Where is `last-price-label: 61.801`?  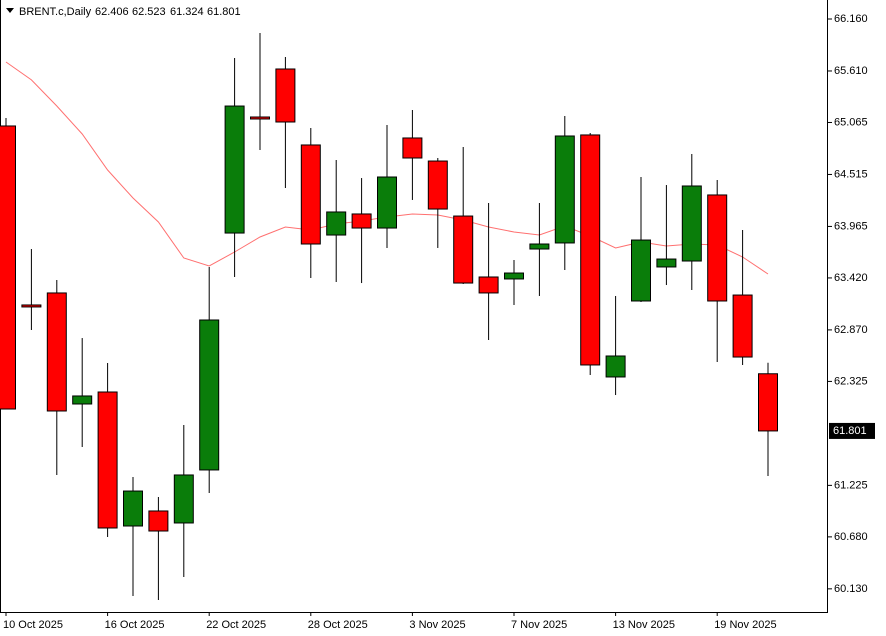
last-price-label: 61.801 is located at coordinates (850, 431).